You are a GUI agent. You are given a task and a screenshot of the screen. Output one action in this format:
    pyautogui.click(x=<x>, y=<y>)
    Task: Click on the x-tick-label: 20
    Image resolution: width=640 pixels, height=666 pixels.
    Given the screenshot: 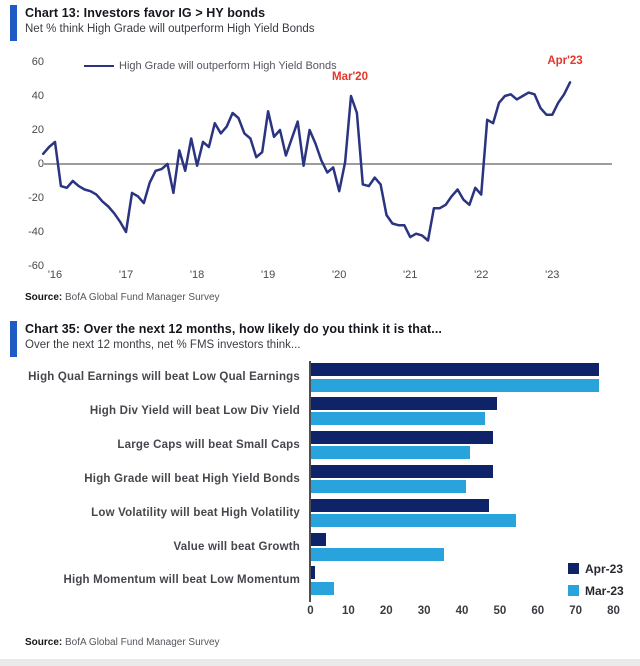 What is the action you would take?
    pyautogui.click(x=386, y=611)
    